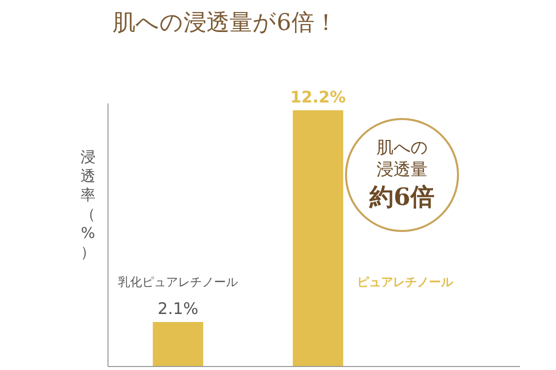 The image size is (556, 370). Describe the element at coordinates (88, 205) in the screenshot. I see `y-axis-title: 浸透率（%）` at that location.